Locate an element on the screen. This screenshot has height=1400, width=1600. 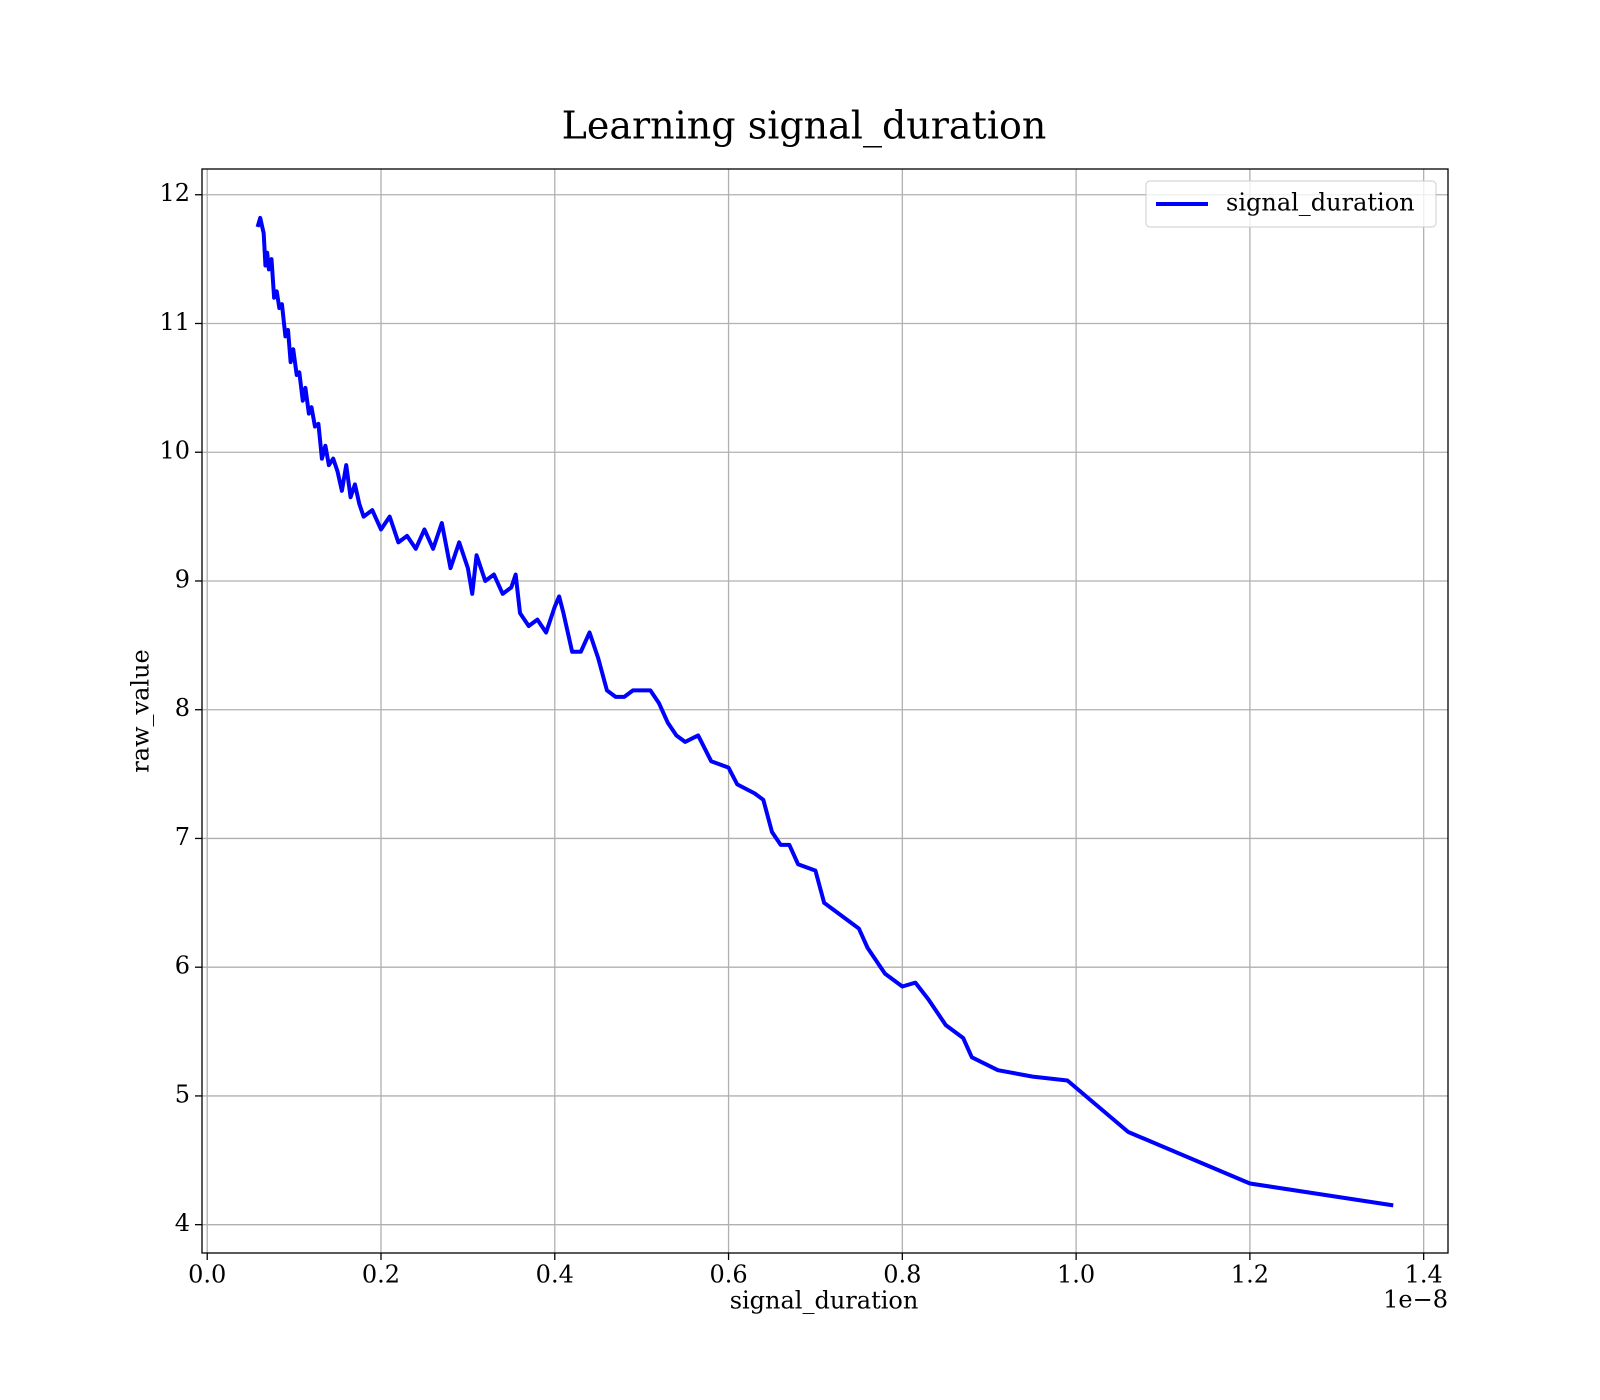
x-tick-label: 0.8 is located at coordinates (902, 1275).